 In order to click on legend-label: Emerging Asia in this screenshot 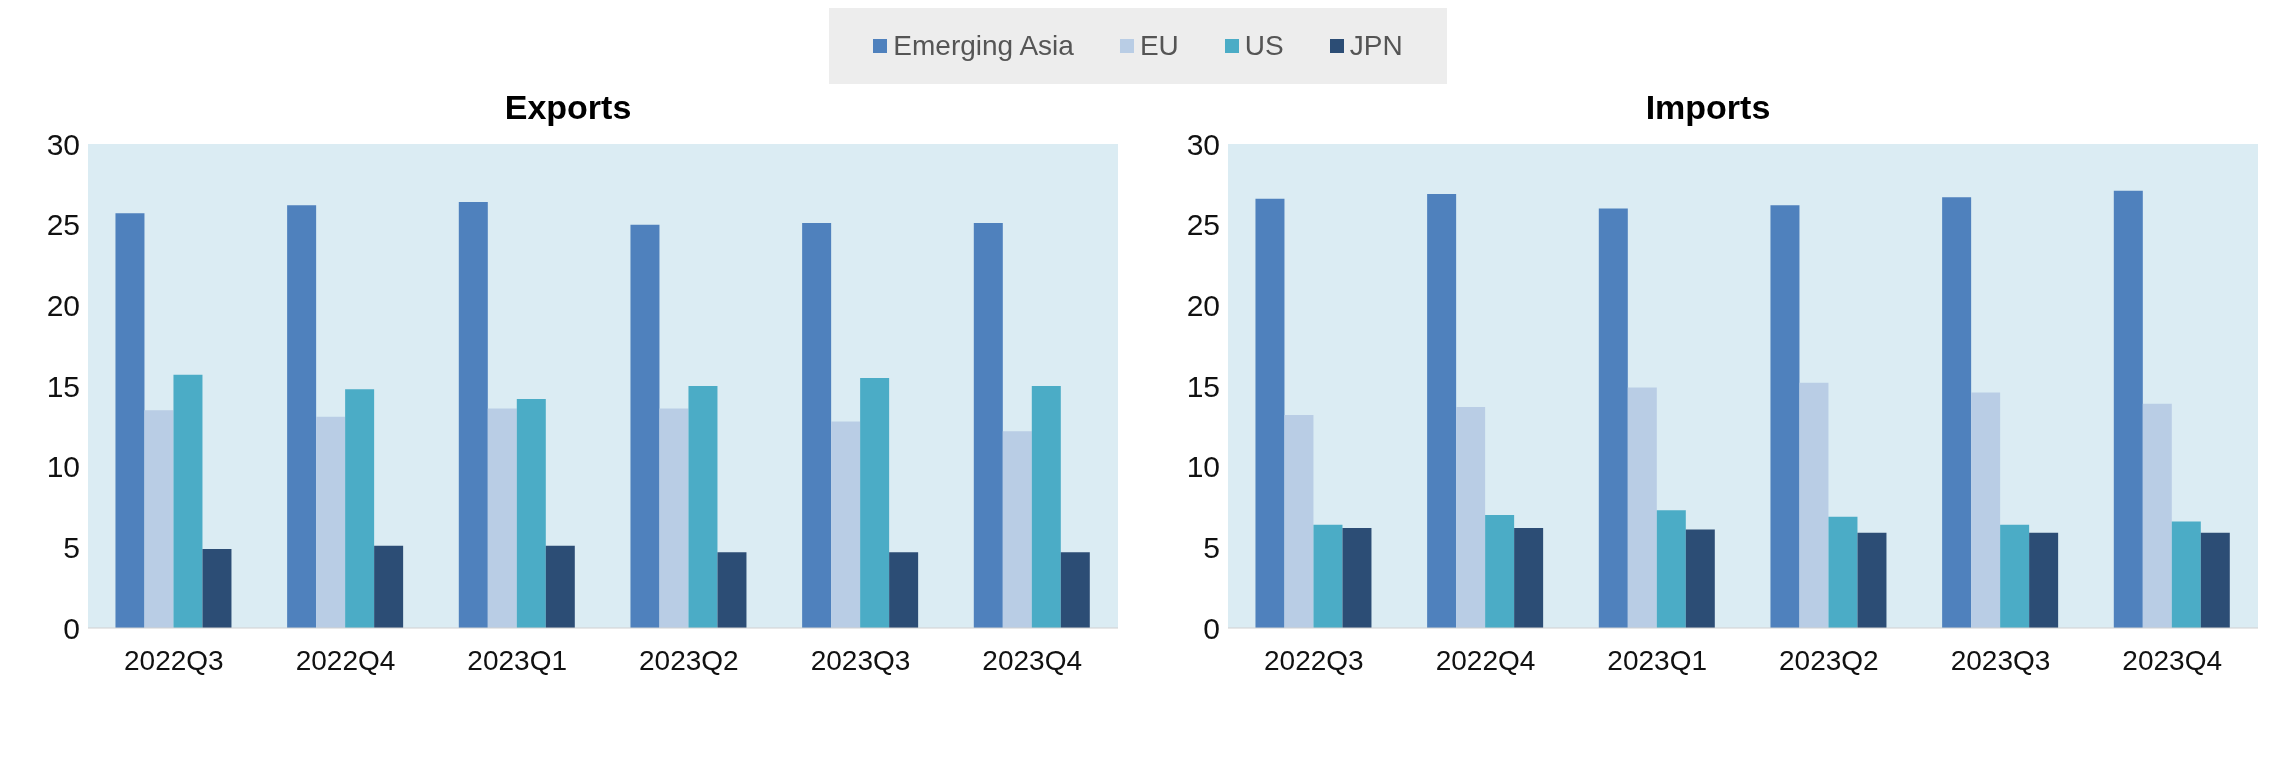, I will do `click(983, 46)`.